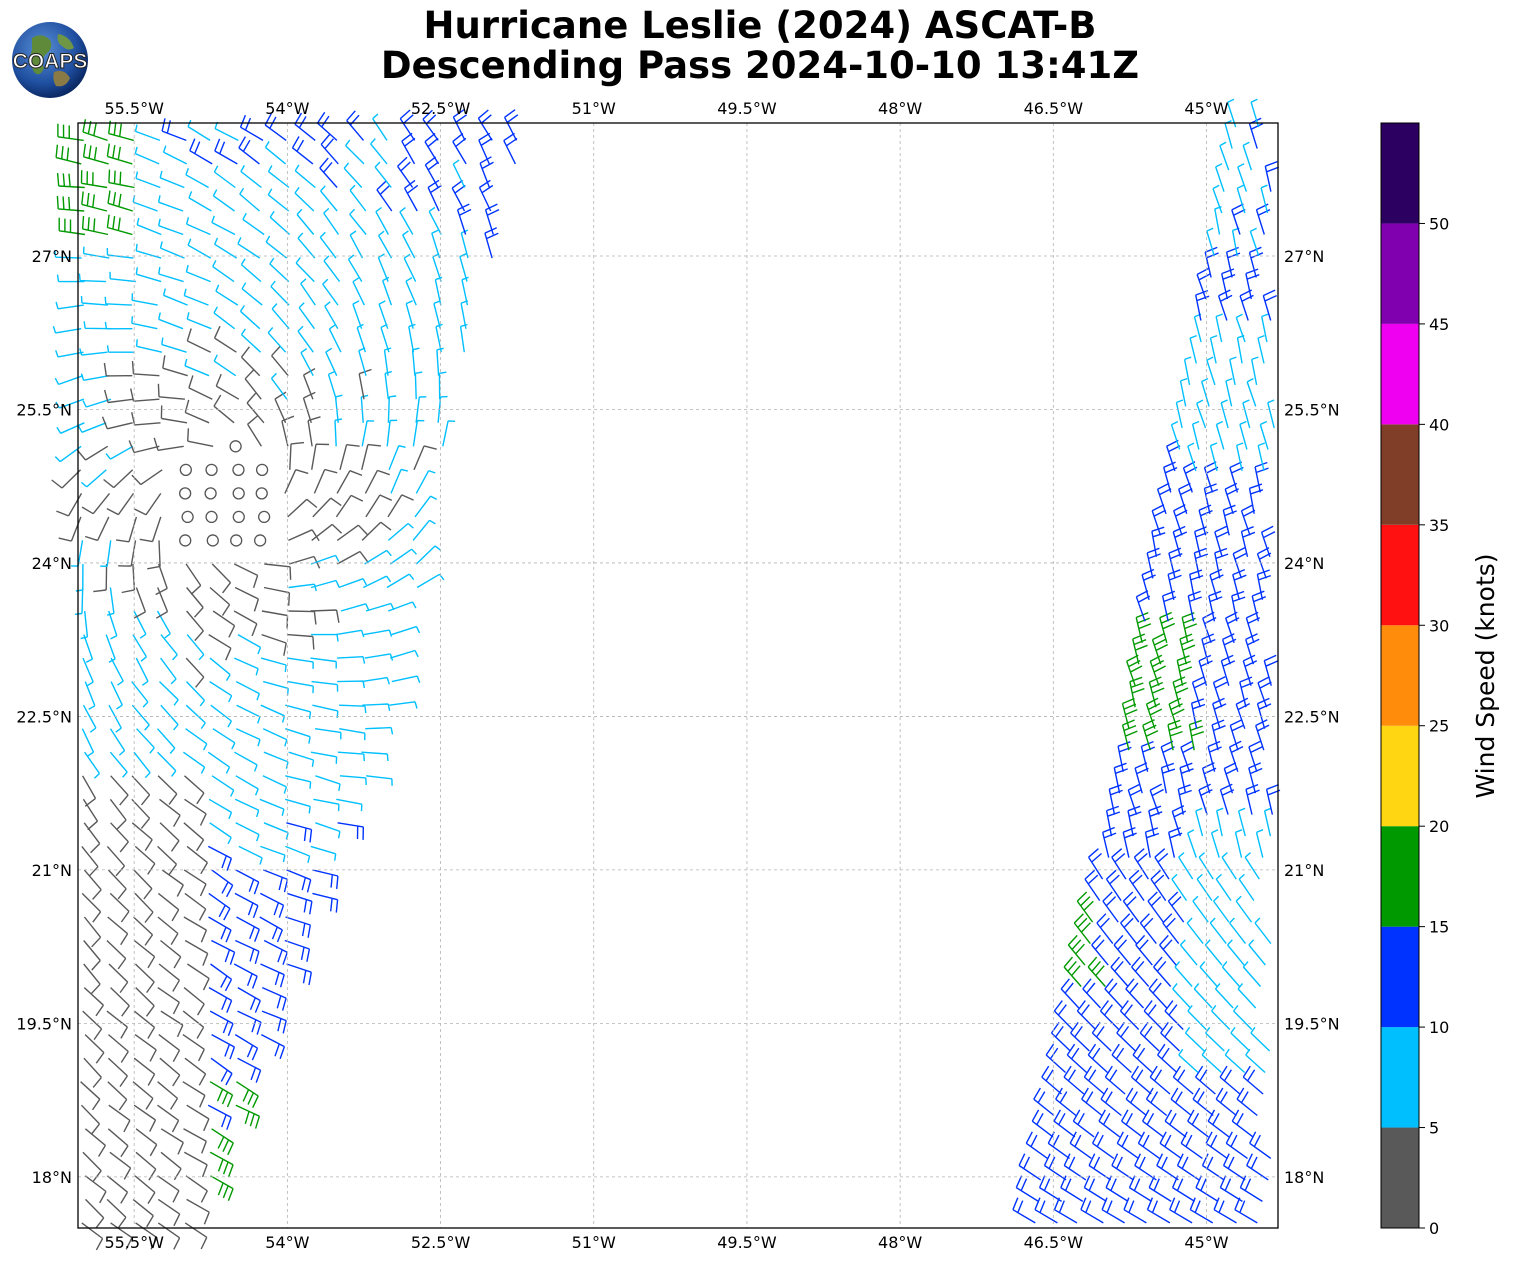 This screenshot has height=1264, width=1518. Describe the element at coordinates (52, 256) in the screenshot. I see `lat-tick-label-left: 27°N` at that location.